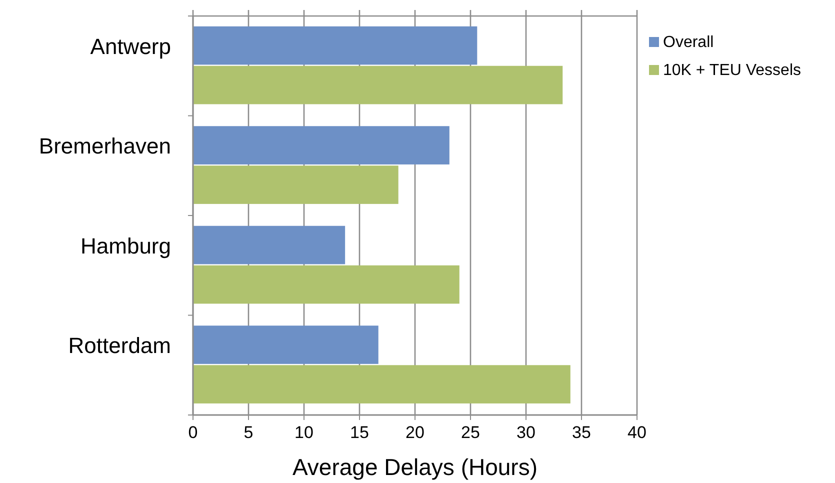 The width and height of the screenshot is (835, 483). Describe the element at coordinates (415, 467) in the screenshot. I see `x-axis-title: Average Delays (Hours)` at that location.